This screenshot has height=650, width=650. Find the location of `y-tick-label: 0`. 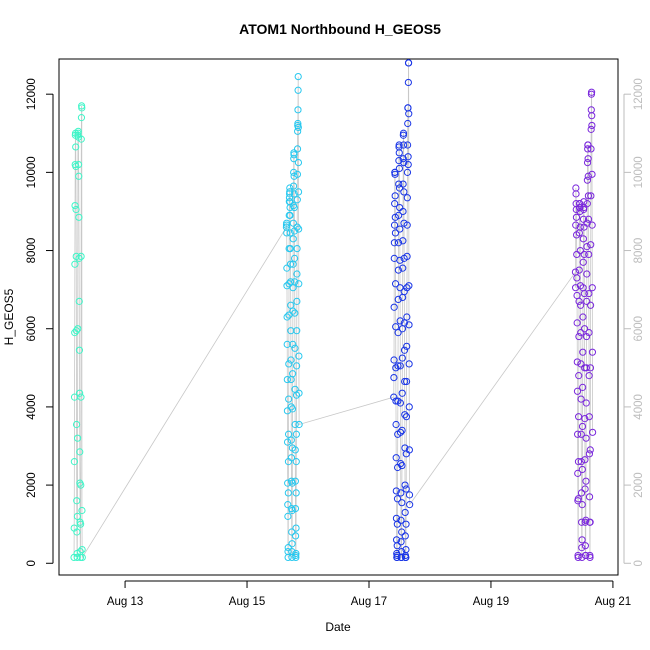

y-tick-label: 0 is located at coordinates (32, 563).